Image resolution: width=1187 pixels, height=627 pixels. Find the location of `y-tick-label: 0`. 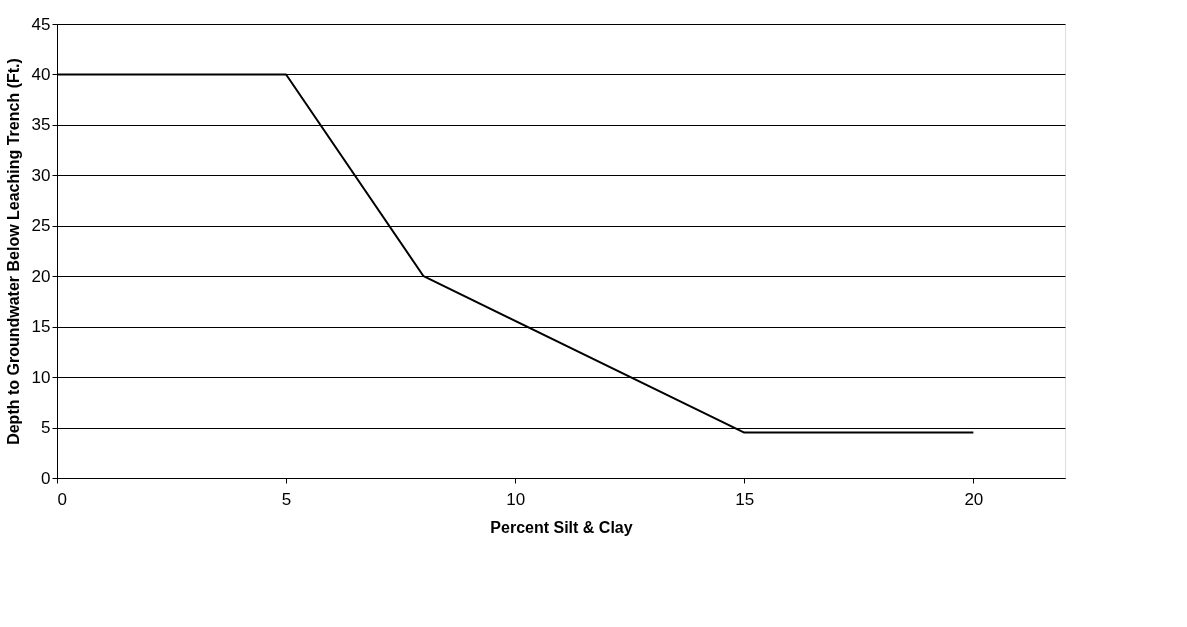

y-tick-label: 0 is located at coordinates (46, 478).